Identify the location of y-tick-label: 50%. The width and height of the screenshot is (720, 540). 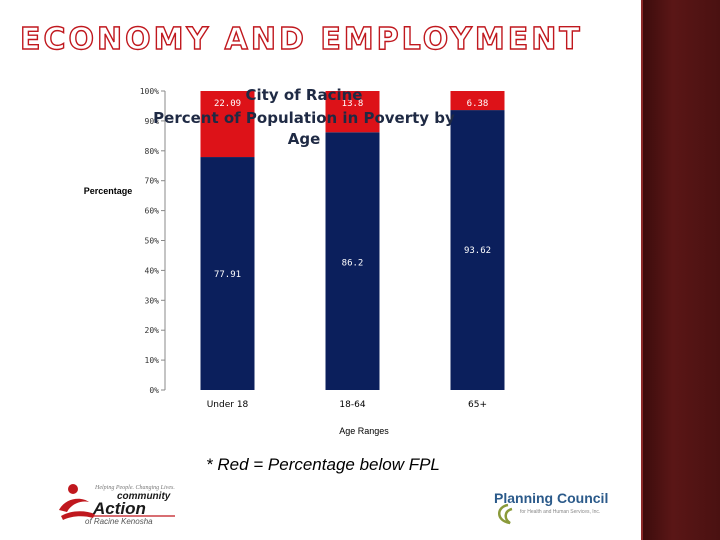
(152, 241).